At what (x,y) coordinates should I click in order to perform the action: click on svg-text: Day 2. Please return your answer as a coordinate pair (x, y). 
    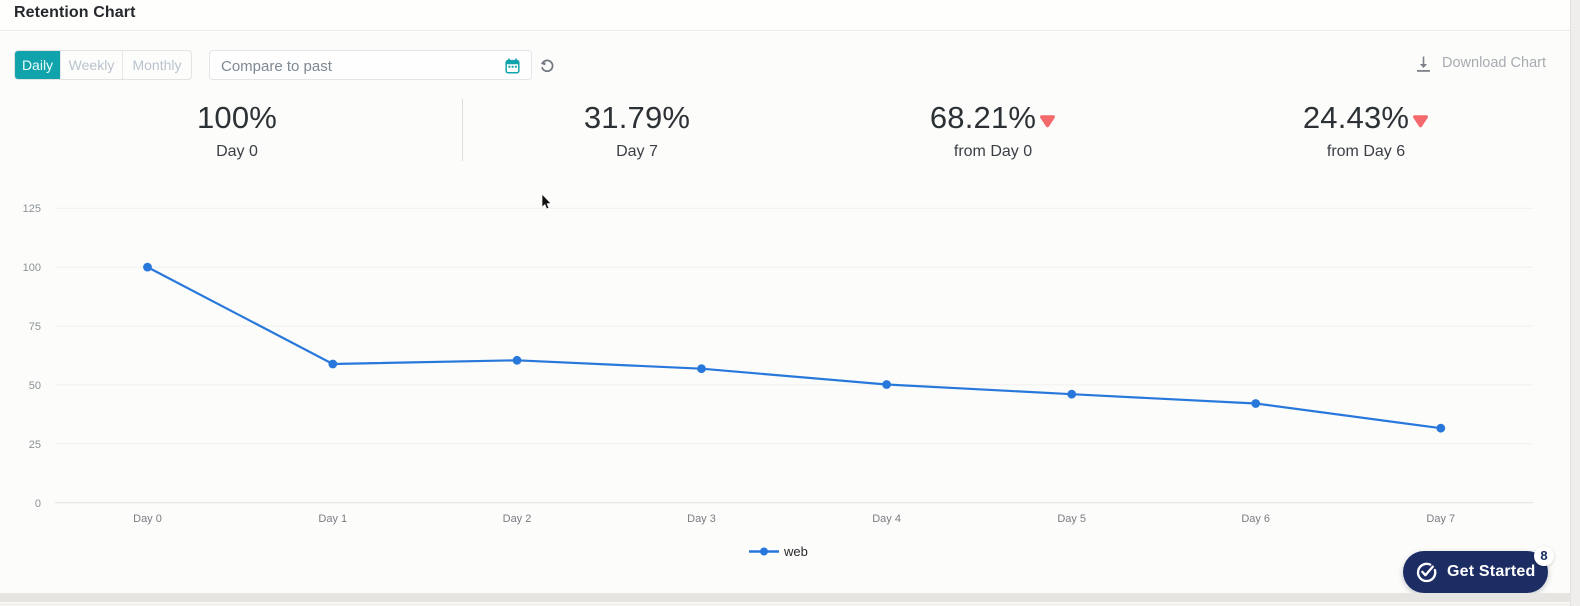
    Looking at the image, I should click on (517, 519).